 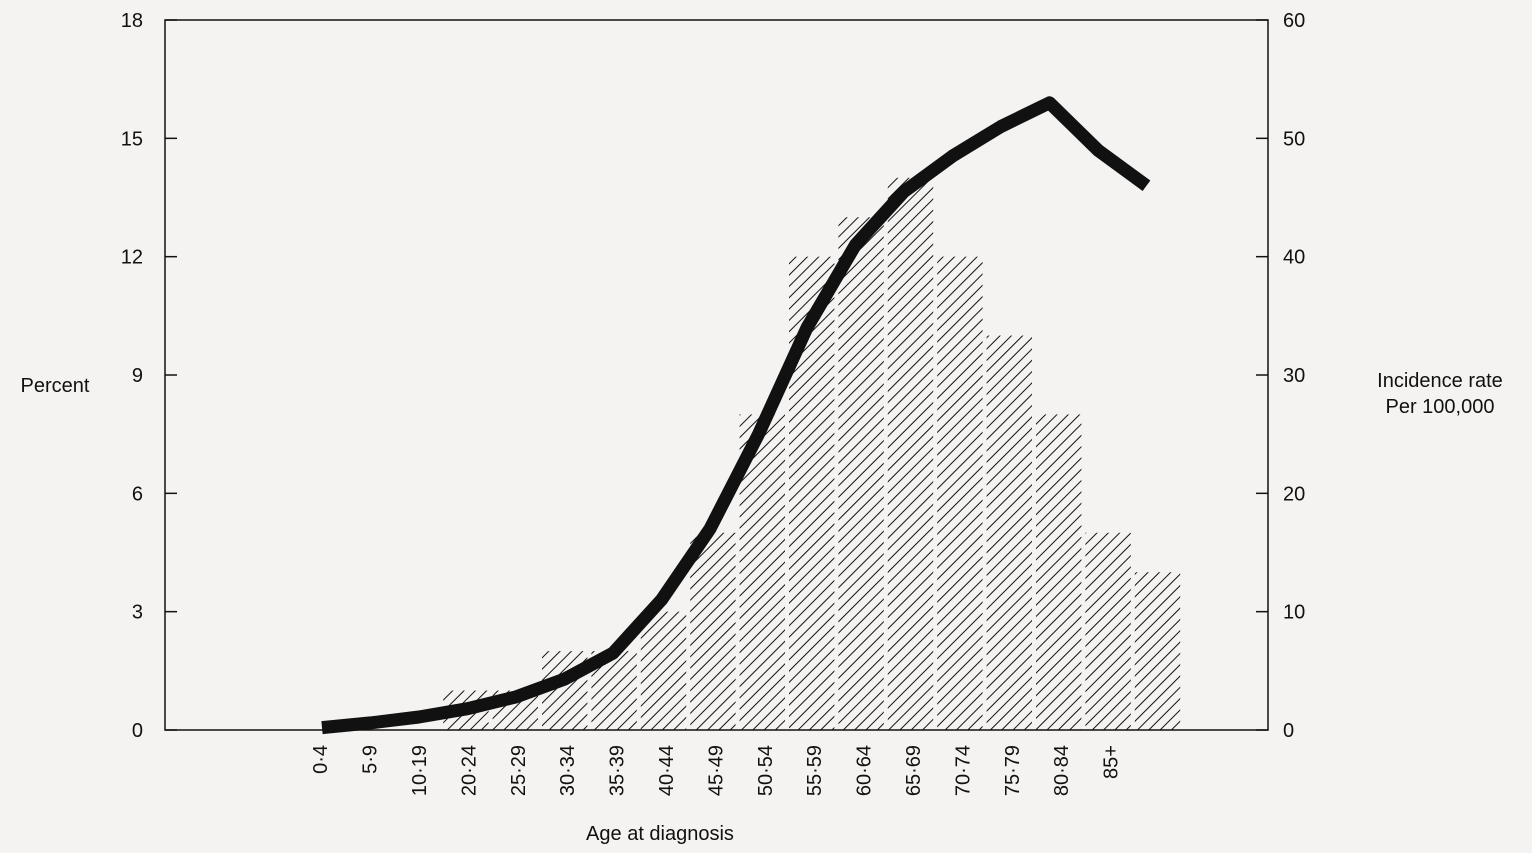 What do you see at coordinates (568, 770) in the screenshot?
I see `x-tick-label: 30·34` at bounding box center [568, 770].